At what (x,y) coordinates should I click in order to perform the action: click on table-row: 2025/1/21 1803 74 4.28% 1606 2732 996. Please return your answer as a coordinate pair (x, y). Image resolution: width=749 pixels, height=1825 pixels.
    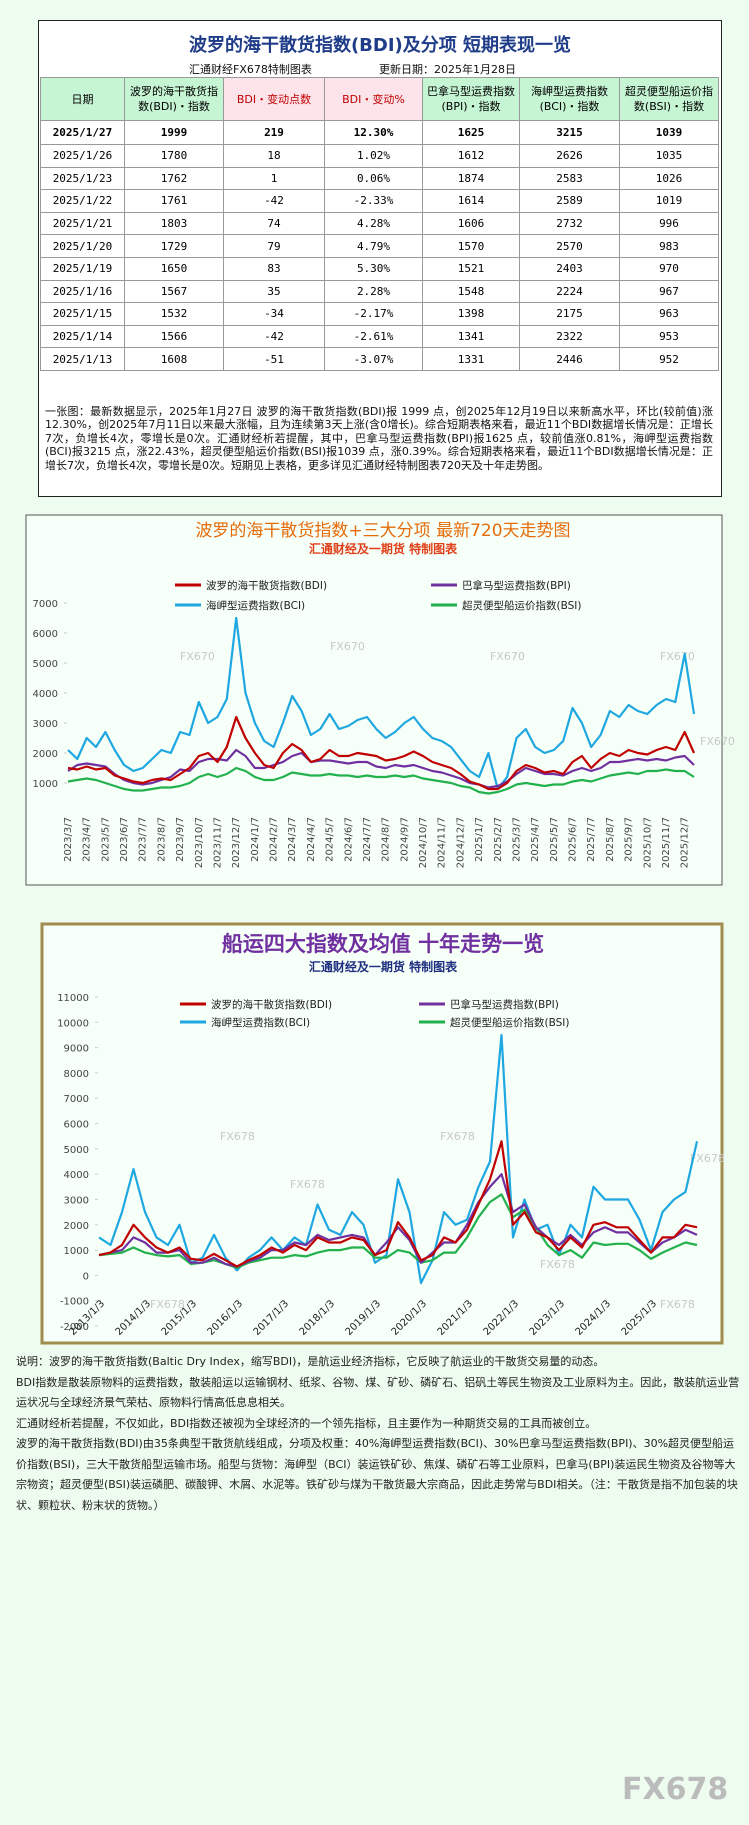
    Looking at the image, I should click on (379, 223).